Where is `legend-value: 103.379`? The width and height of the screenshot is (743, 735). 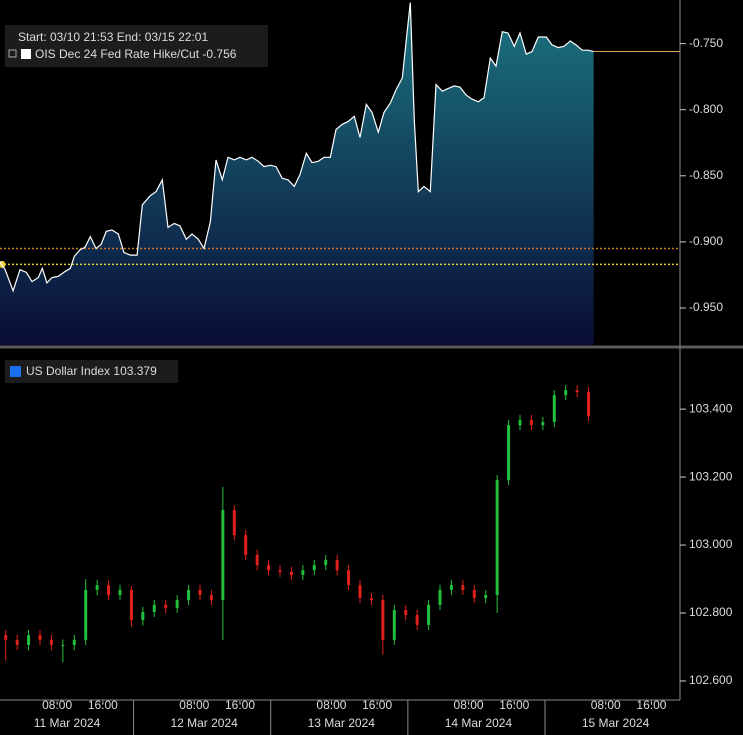
legend-value: 103.379 is located at coordinates (135, 371).